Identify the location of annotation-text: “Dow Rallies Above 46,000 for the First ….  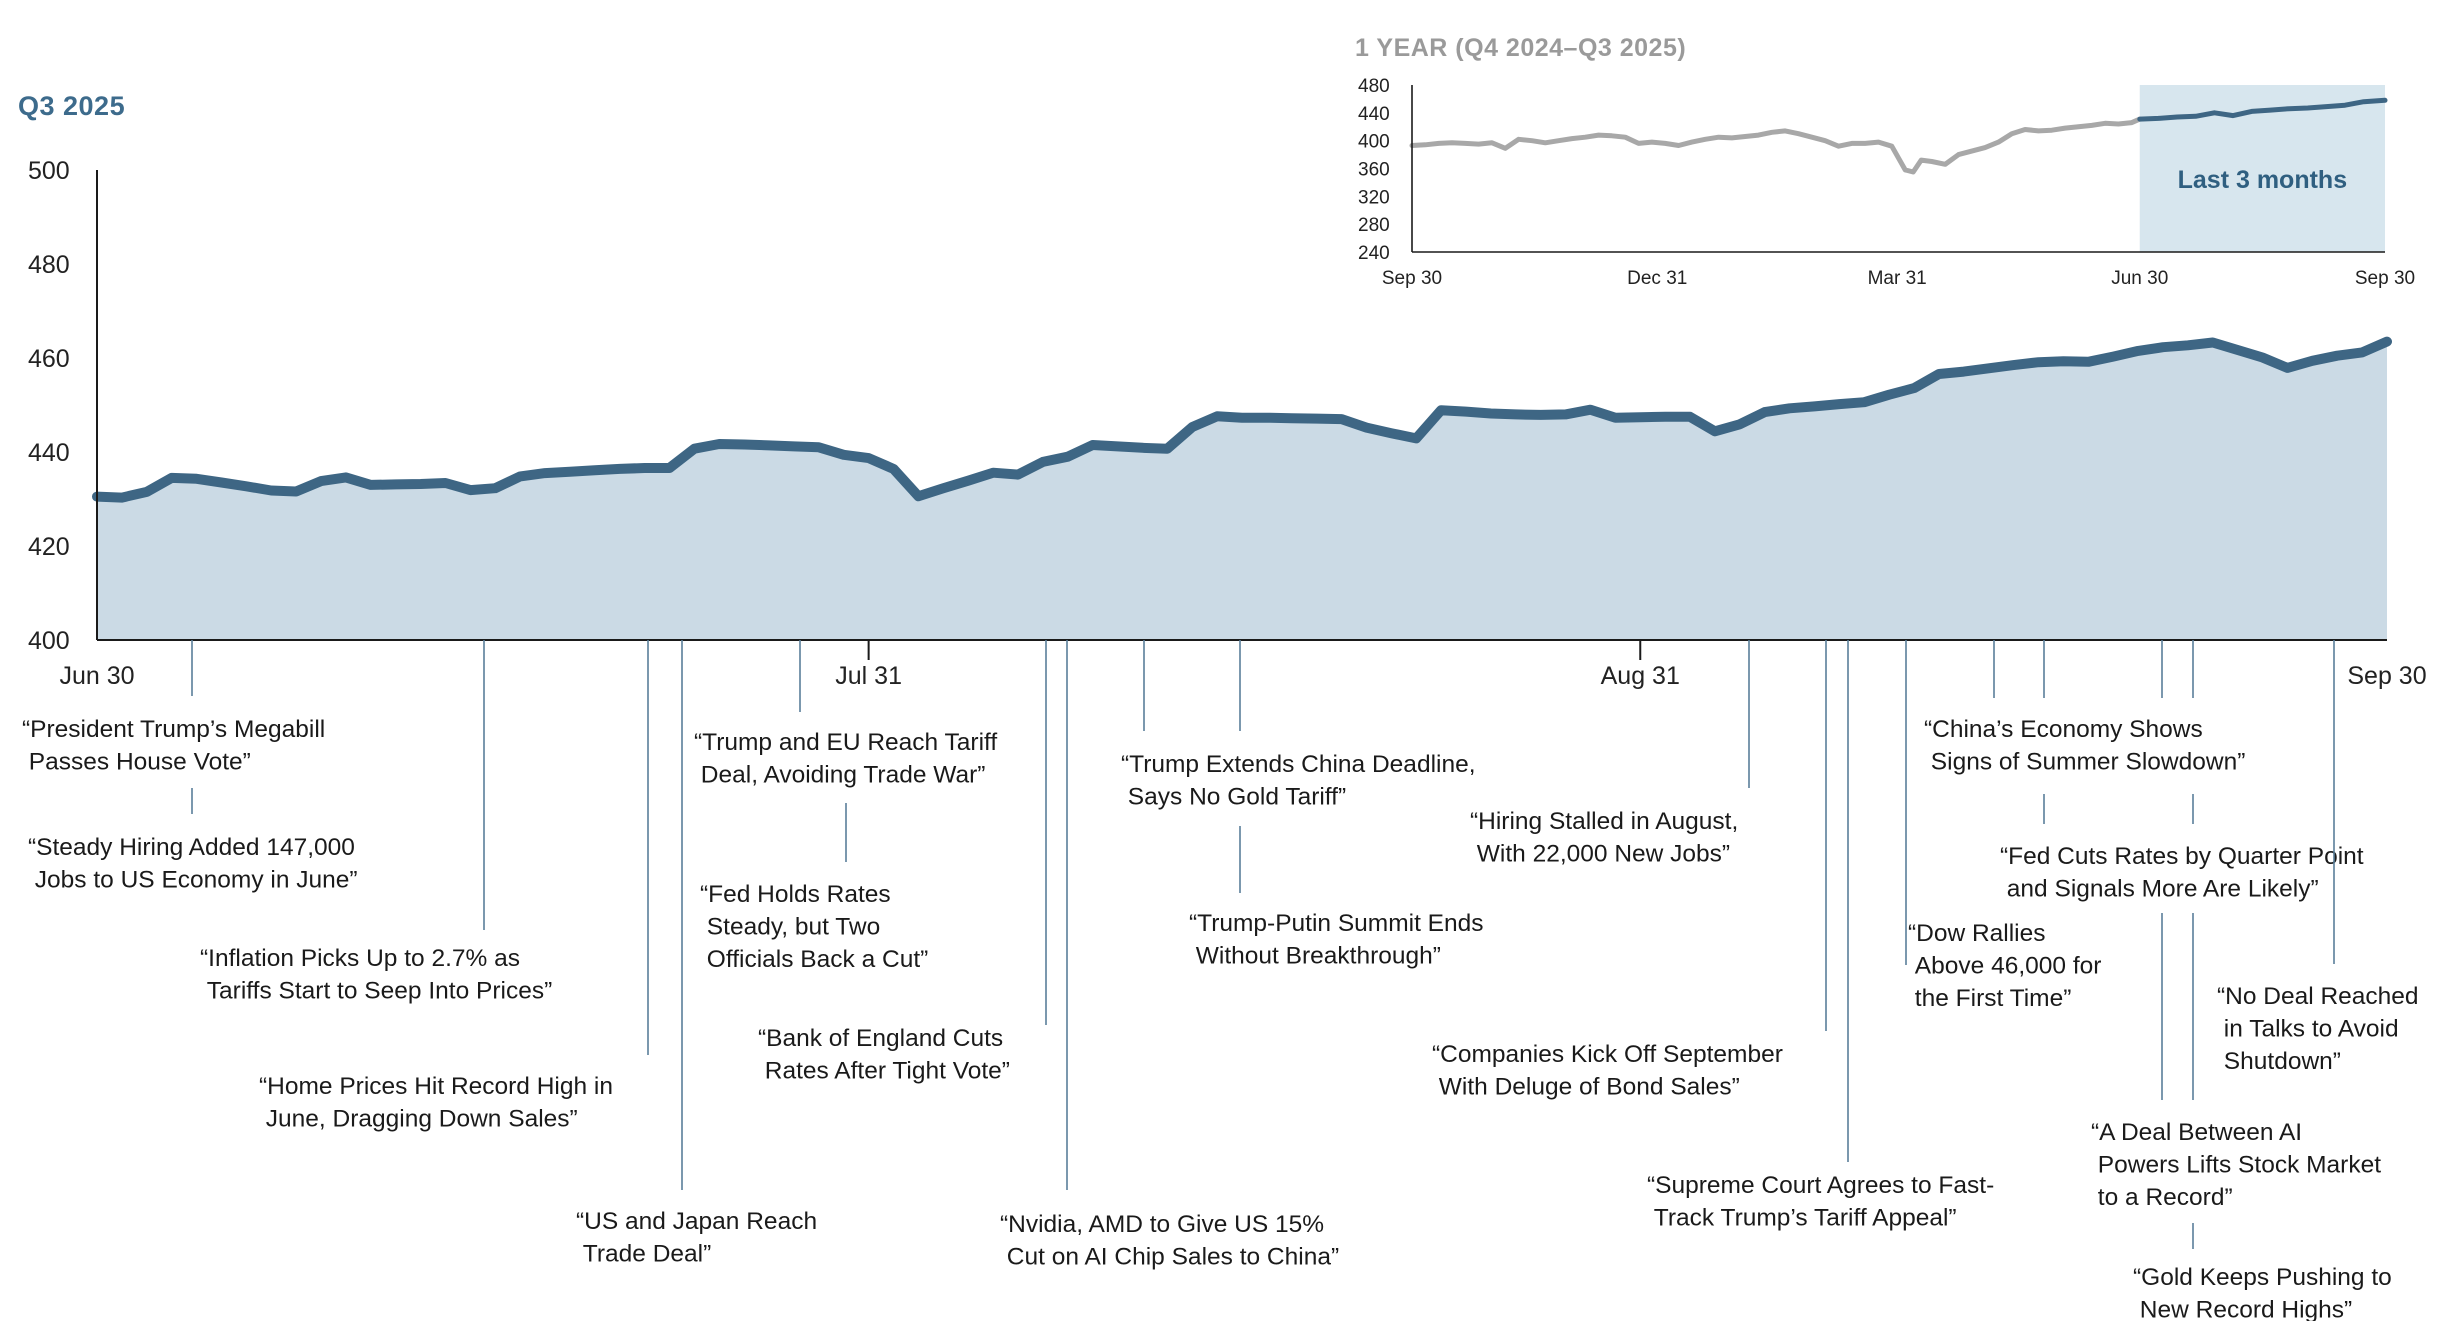
(2004, 966).